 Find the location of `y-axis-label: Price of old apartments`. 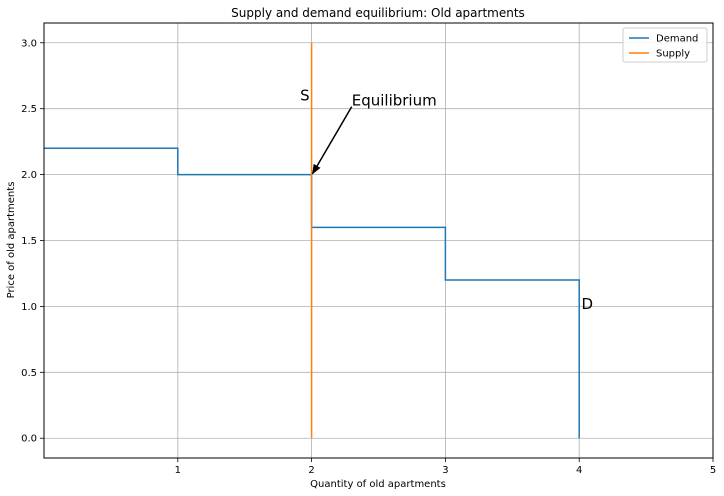

y-axis-label: Price of old apartments is located at coordinates (11, 240).